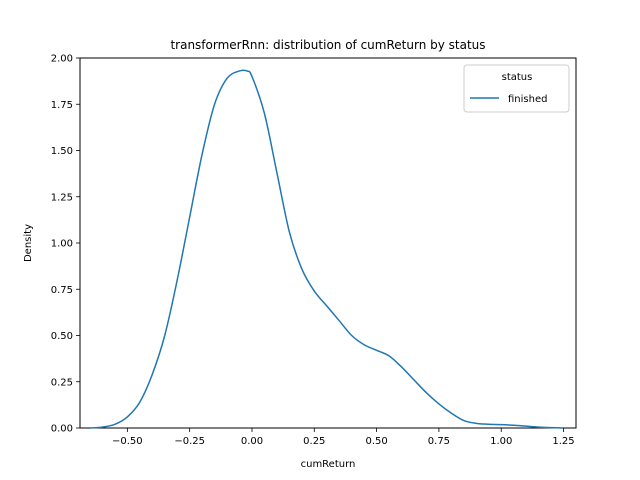 The height and width of the screenshot is (480, 640). Describe the element at coordinates (62, 244) in the screenshot. I see `y-tick-label: 1.00` at that location.